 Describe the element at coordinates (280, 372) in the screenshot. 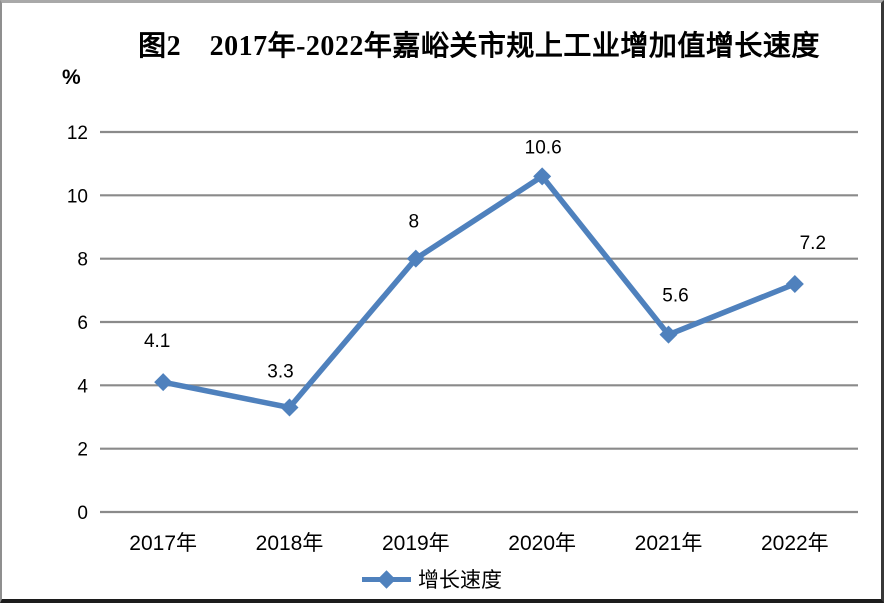

I see `data-point-label: 3.3` at that location.